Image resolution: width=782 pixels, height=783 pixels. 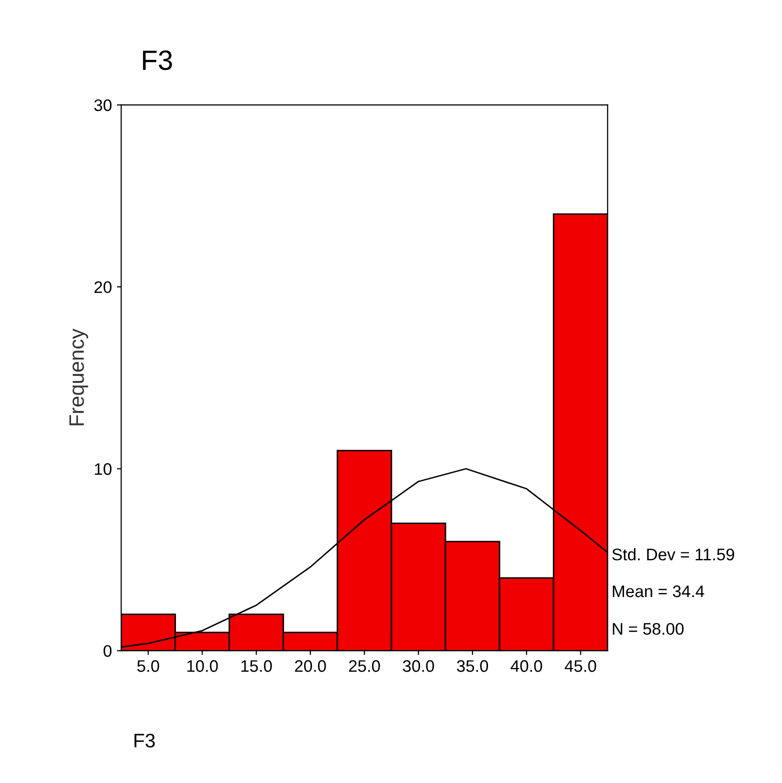 I want to click on x-tick-label: 45.0, so click(x=580, y=666).